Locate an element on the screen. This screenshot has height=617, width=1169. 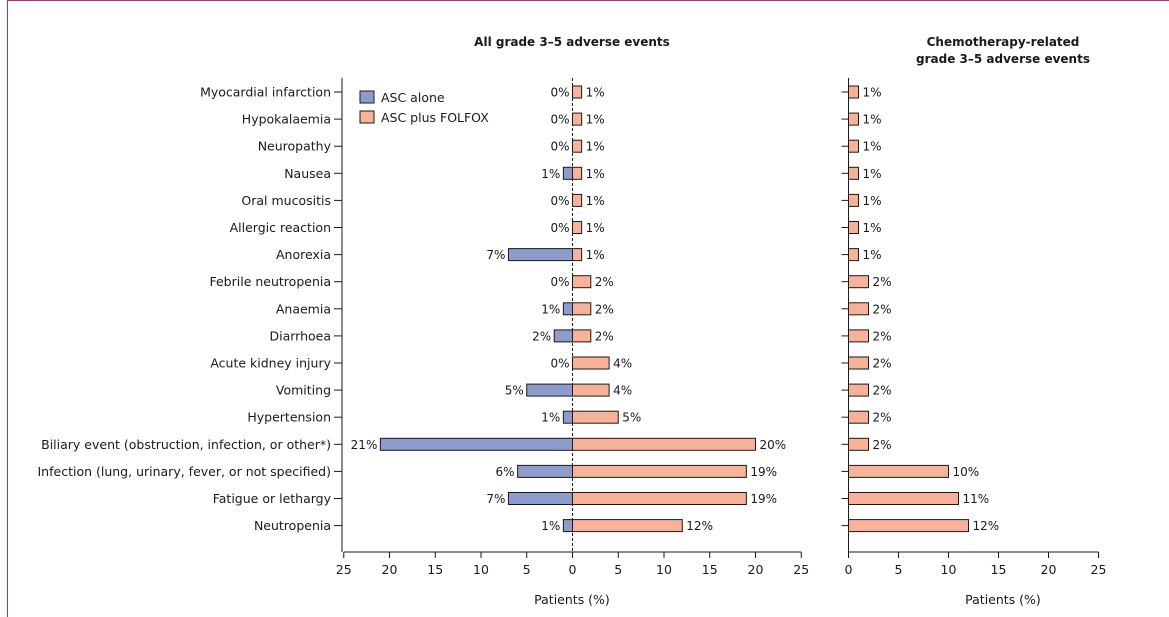
bar-asc-plus-folfox-anorexia is located at coordinates (577, 255).